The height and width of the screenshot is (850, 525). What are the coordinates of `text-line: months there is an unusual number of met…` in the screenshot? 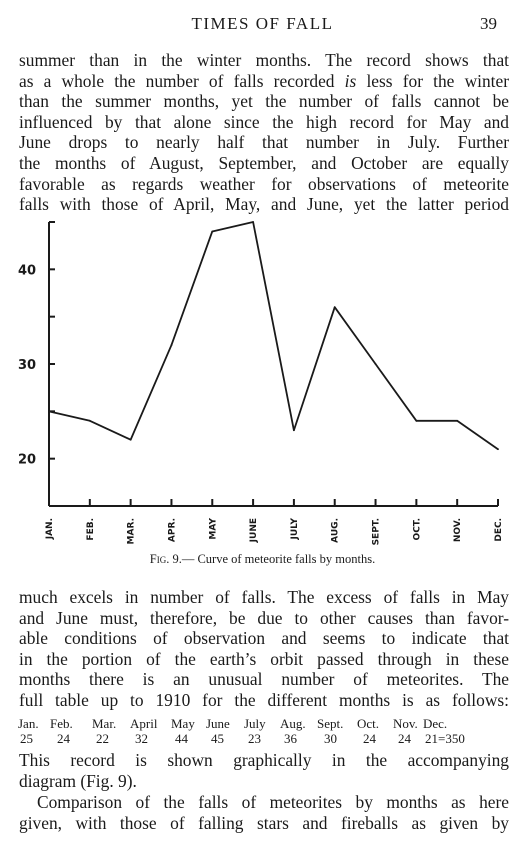 It's located at (264, 679).